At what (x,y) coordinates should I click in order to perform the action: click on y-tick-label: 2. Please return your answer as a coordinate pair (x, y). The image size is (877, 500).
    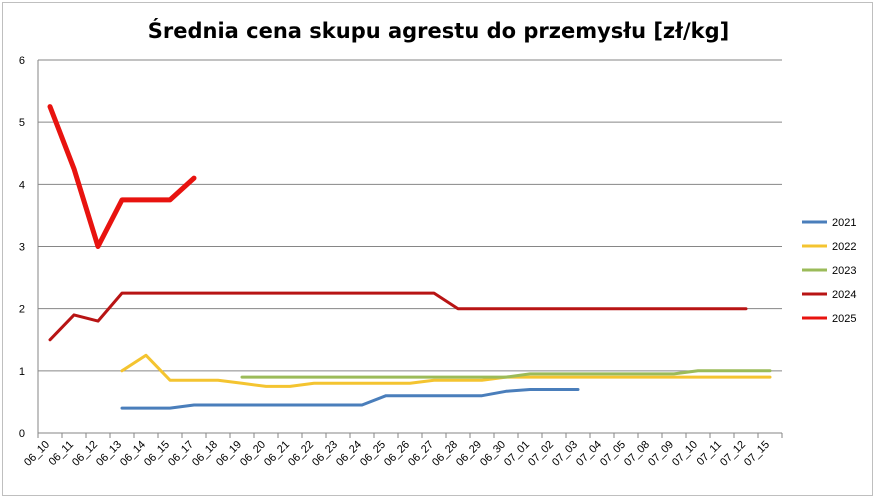
    Looking at the image, I should click on (22, 310).